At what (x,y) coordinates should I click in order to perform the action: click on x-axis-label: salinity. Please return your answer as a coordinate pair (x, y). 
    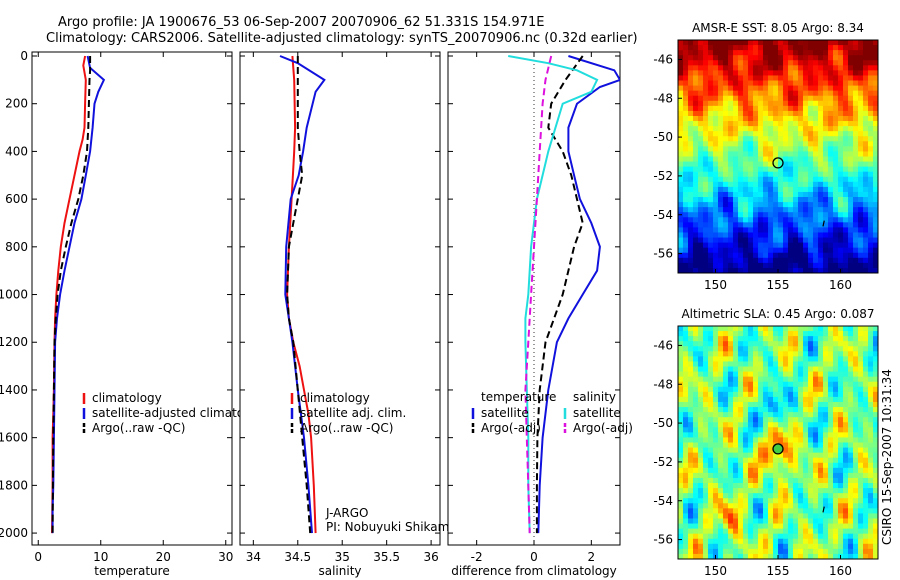
    Looking at the image, I should click on (339, 571).